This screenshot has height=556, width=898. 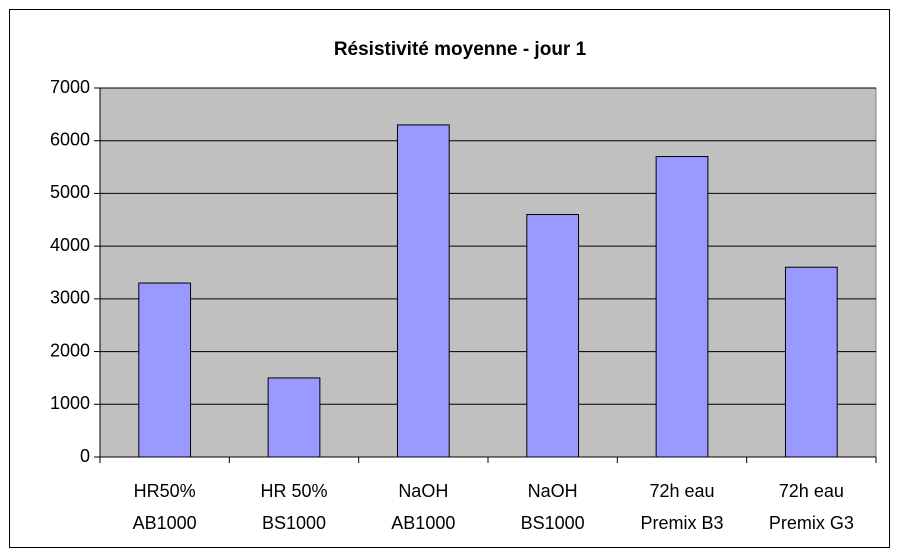 I want to click on y-tick-label: 5000, so click(x=70, y=192).